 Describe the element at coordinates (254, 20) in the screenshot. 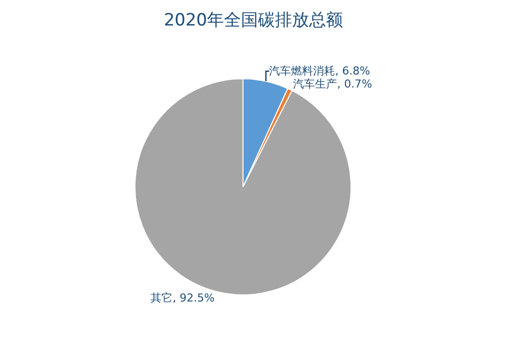

I see `chart-title: 2020年全国碳排放总额` at that location.